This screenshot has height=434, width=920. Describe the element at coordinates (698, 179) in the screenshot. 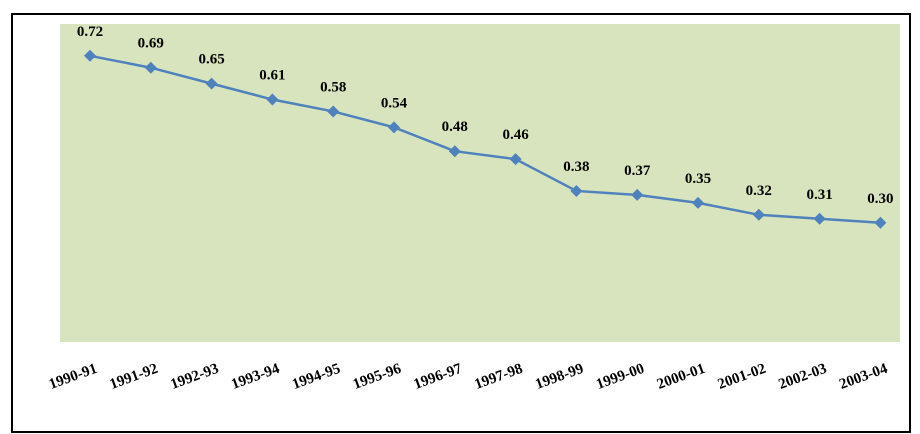

I see `data-label: 0.35` at that location.